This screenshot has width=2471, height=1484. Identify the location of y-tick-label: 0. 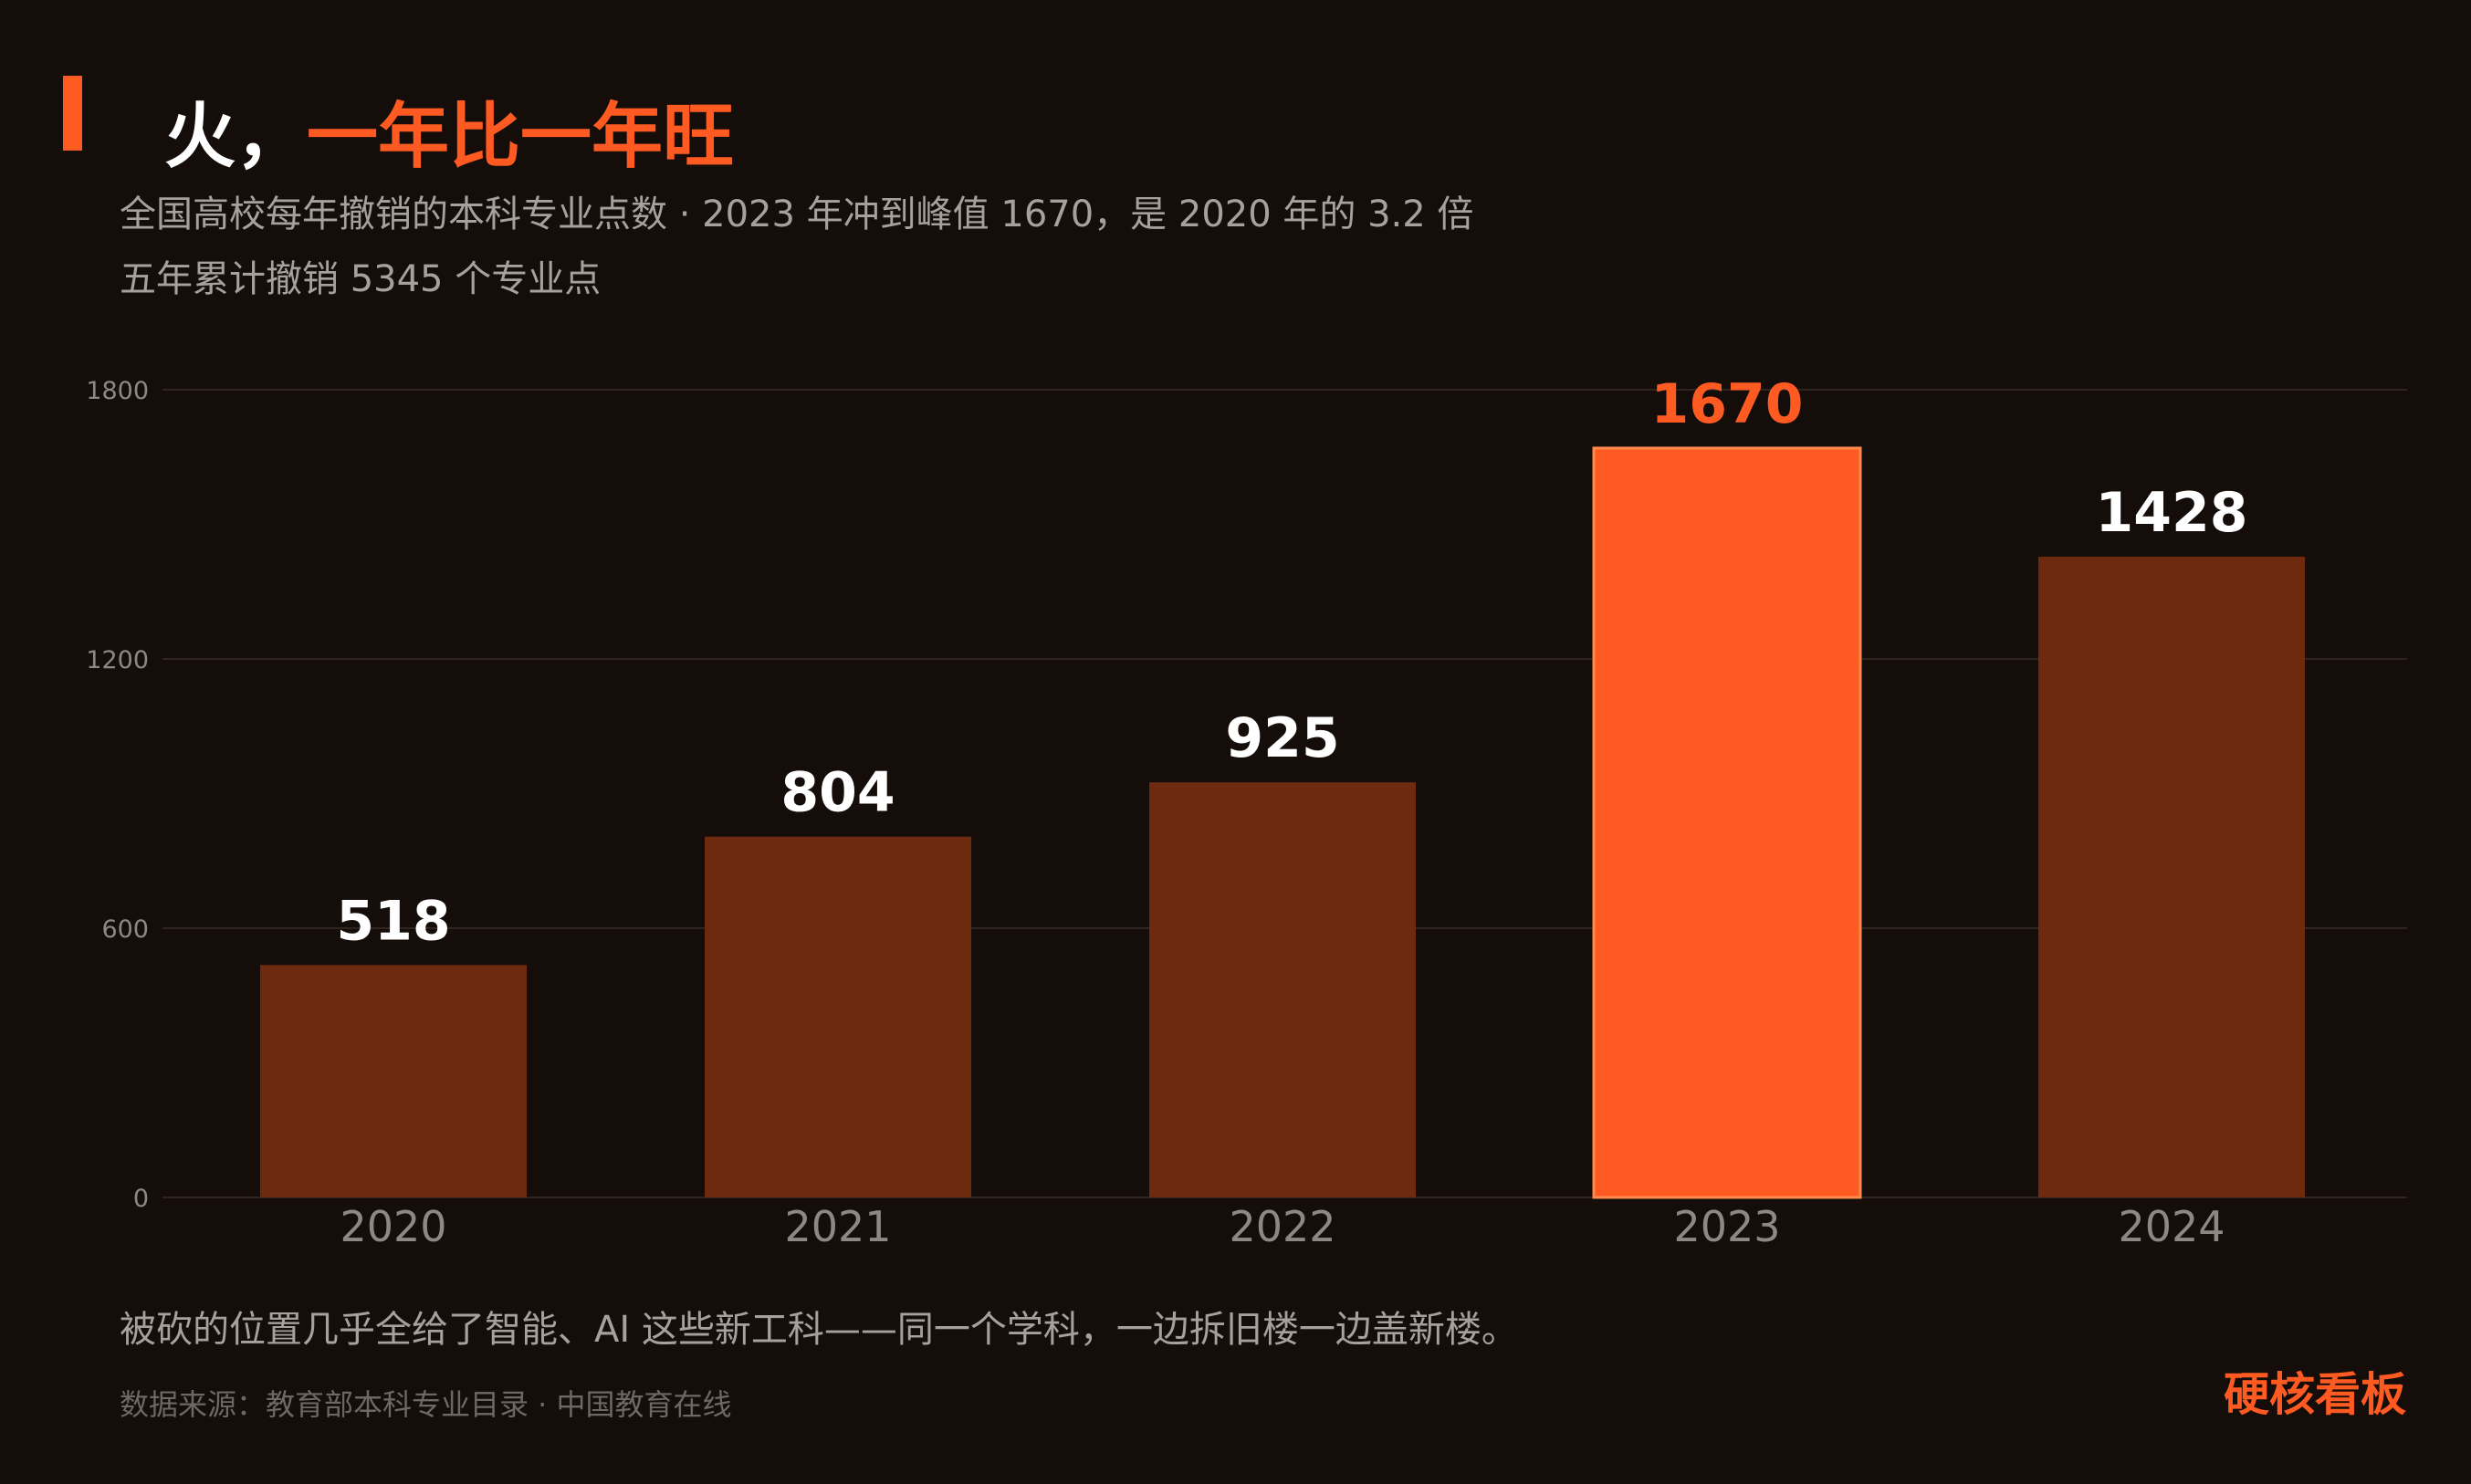
(141, 1199).